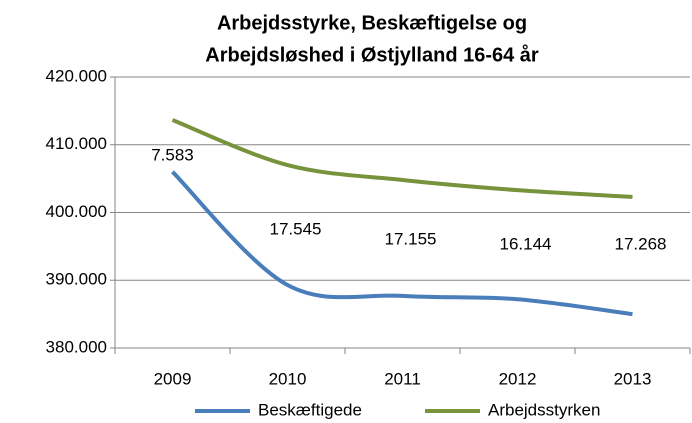 The width and height of the screenshot is (692, 423). I want to click on y-tick-label: 400.000, so click(76, 211).